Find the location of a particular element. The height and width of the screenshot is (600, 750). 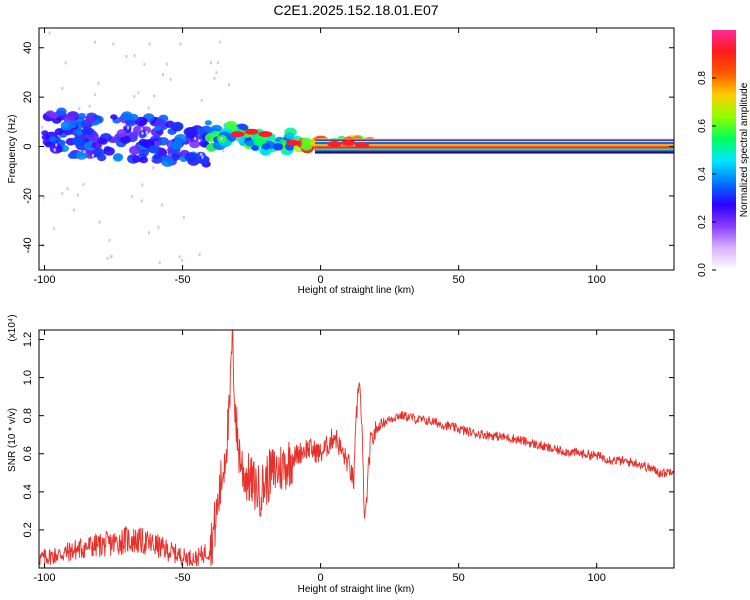

y-tick-label: 0.2 is located at coordinates (28, 529).